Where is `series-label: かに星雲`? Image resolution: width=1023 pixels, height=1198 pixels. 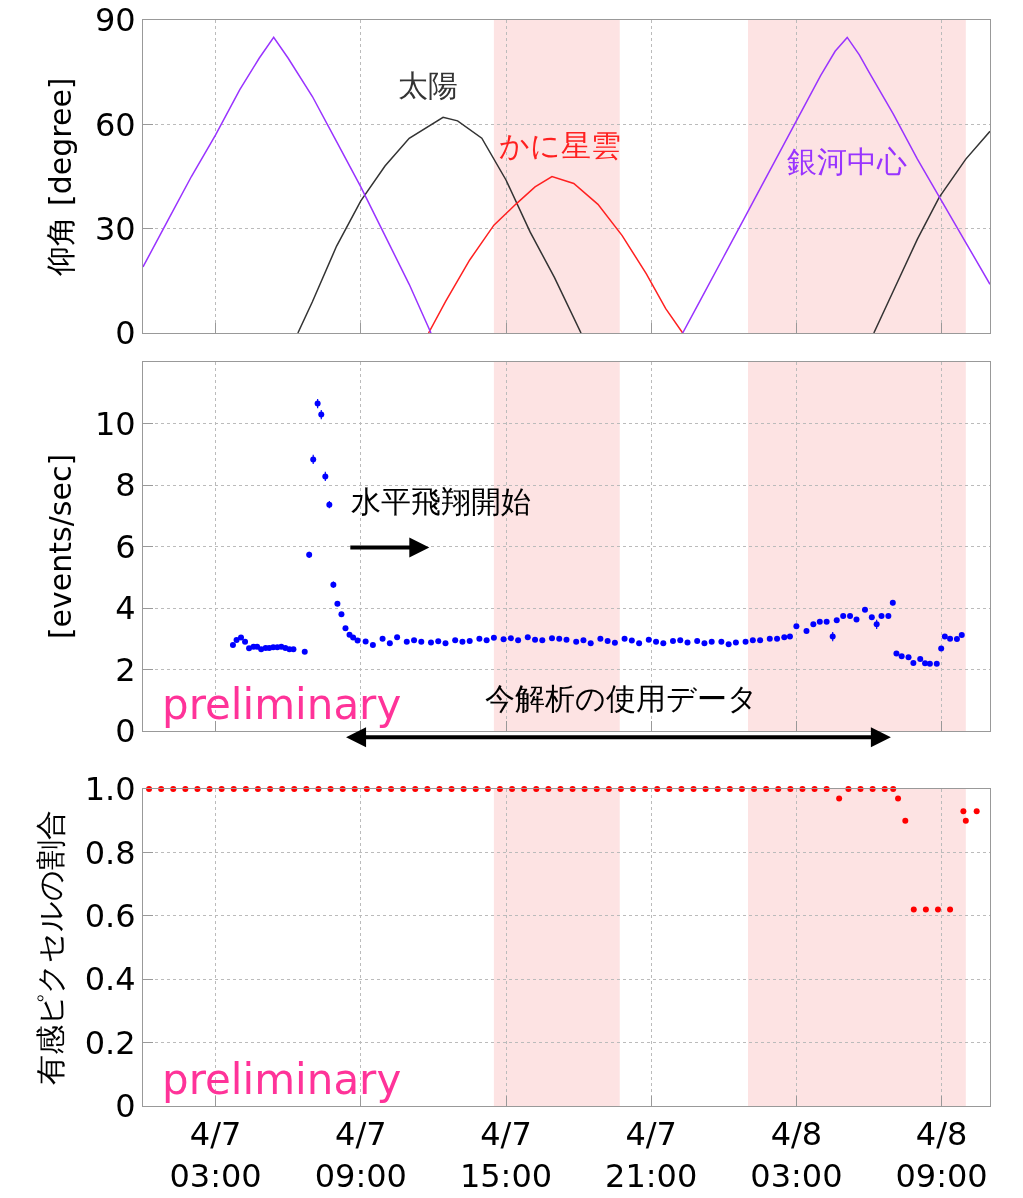 series-label: かに星雲 is located at coordinates (560, 145).